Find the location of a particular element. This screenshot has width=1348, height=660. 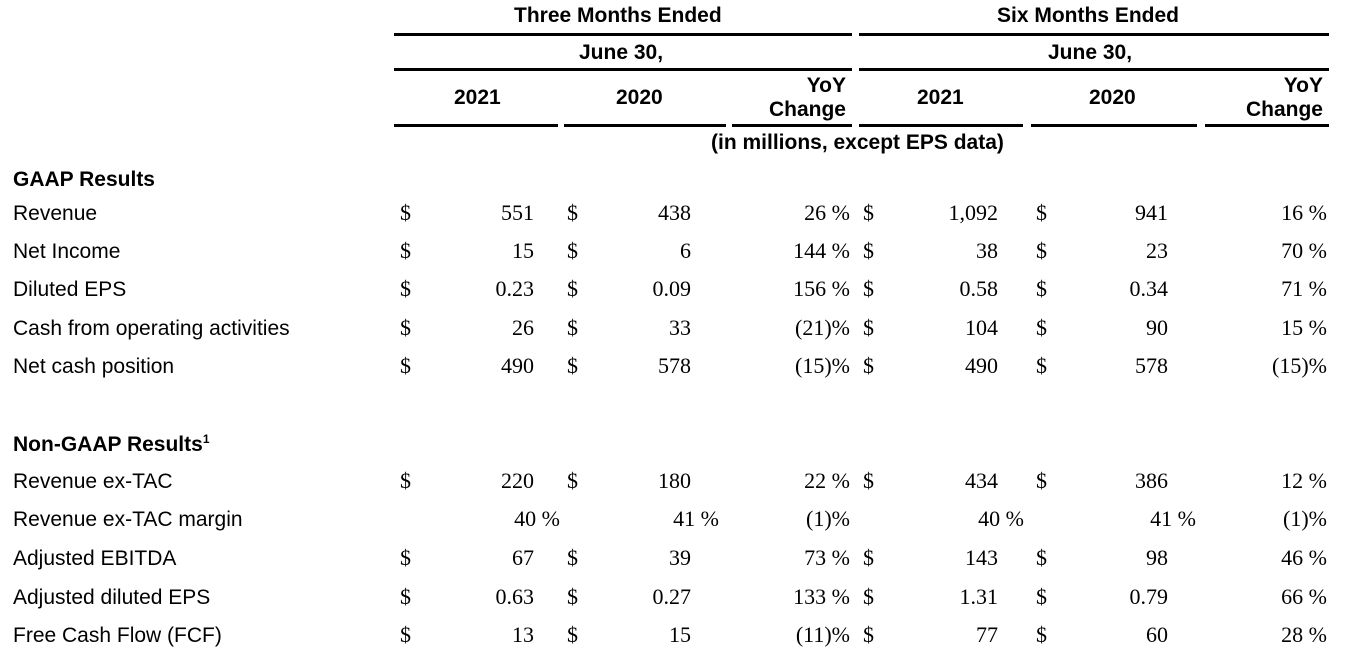

six-yoy-change: 70 % is located at coordinates (1304, 250).